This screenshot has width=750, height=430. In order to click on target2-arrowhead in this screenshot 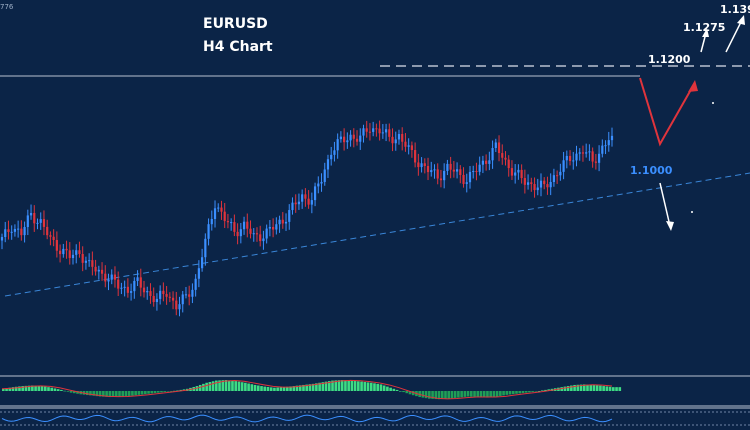, I will do `click(741, 20)`.